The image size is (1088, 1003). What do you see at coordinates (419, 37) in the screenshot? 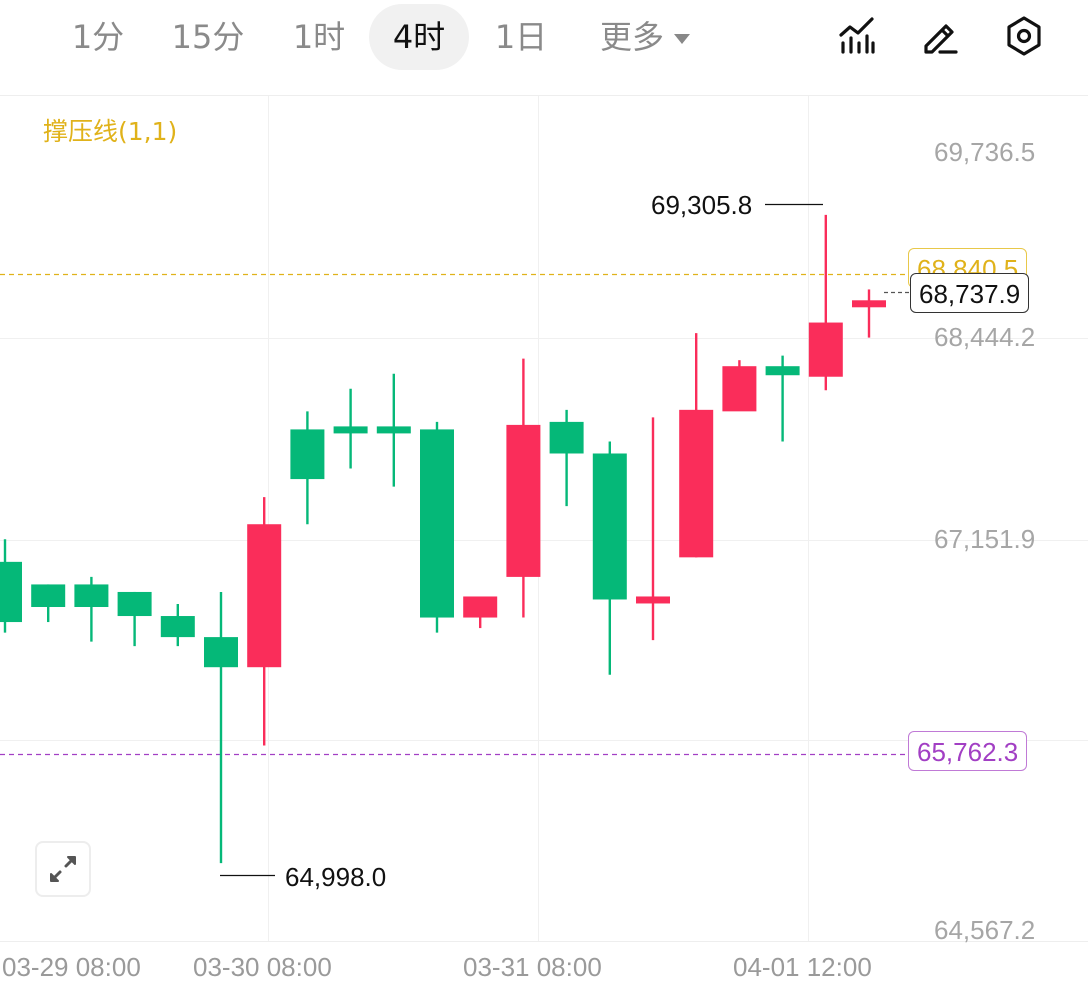
I see `tab-4hour: 4时` at bounding box center [419, 37].